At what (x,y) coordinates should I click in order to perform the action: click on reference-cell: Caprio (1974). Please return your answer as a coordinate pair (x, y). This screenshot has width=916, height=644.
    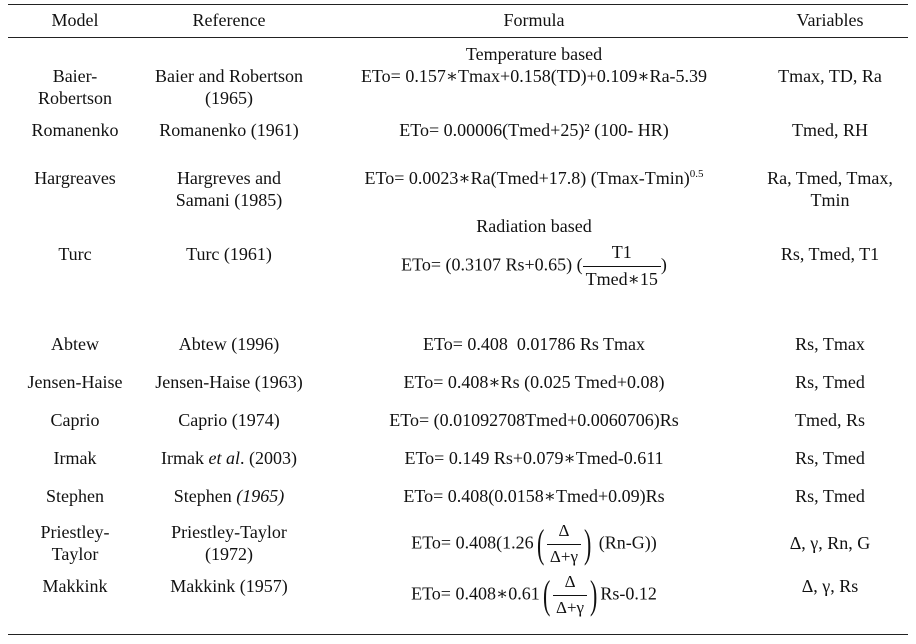
    Looking at the image, I should click on (229, 420).